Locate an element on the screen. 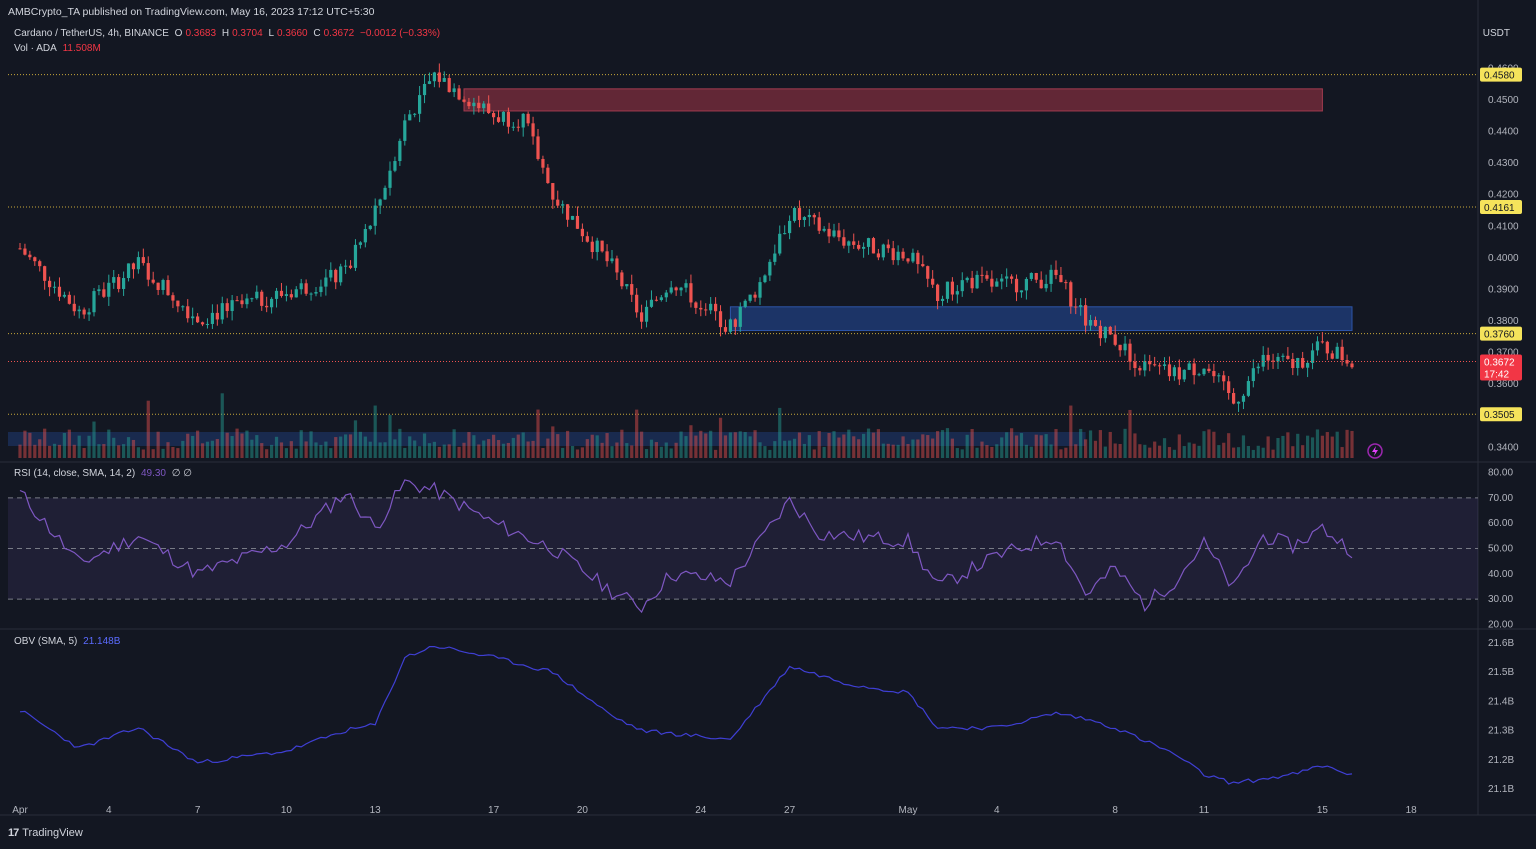 The image size is (1536, 849). lightning-bolt-icon is located at coordinates (1375, 451).